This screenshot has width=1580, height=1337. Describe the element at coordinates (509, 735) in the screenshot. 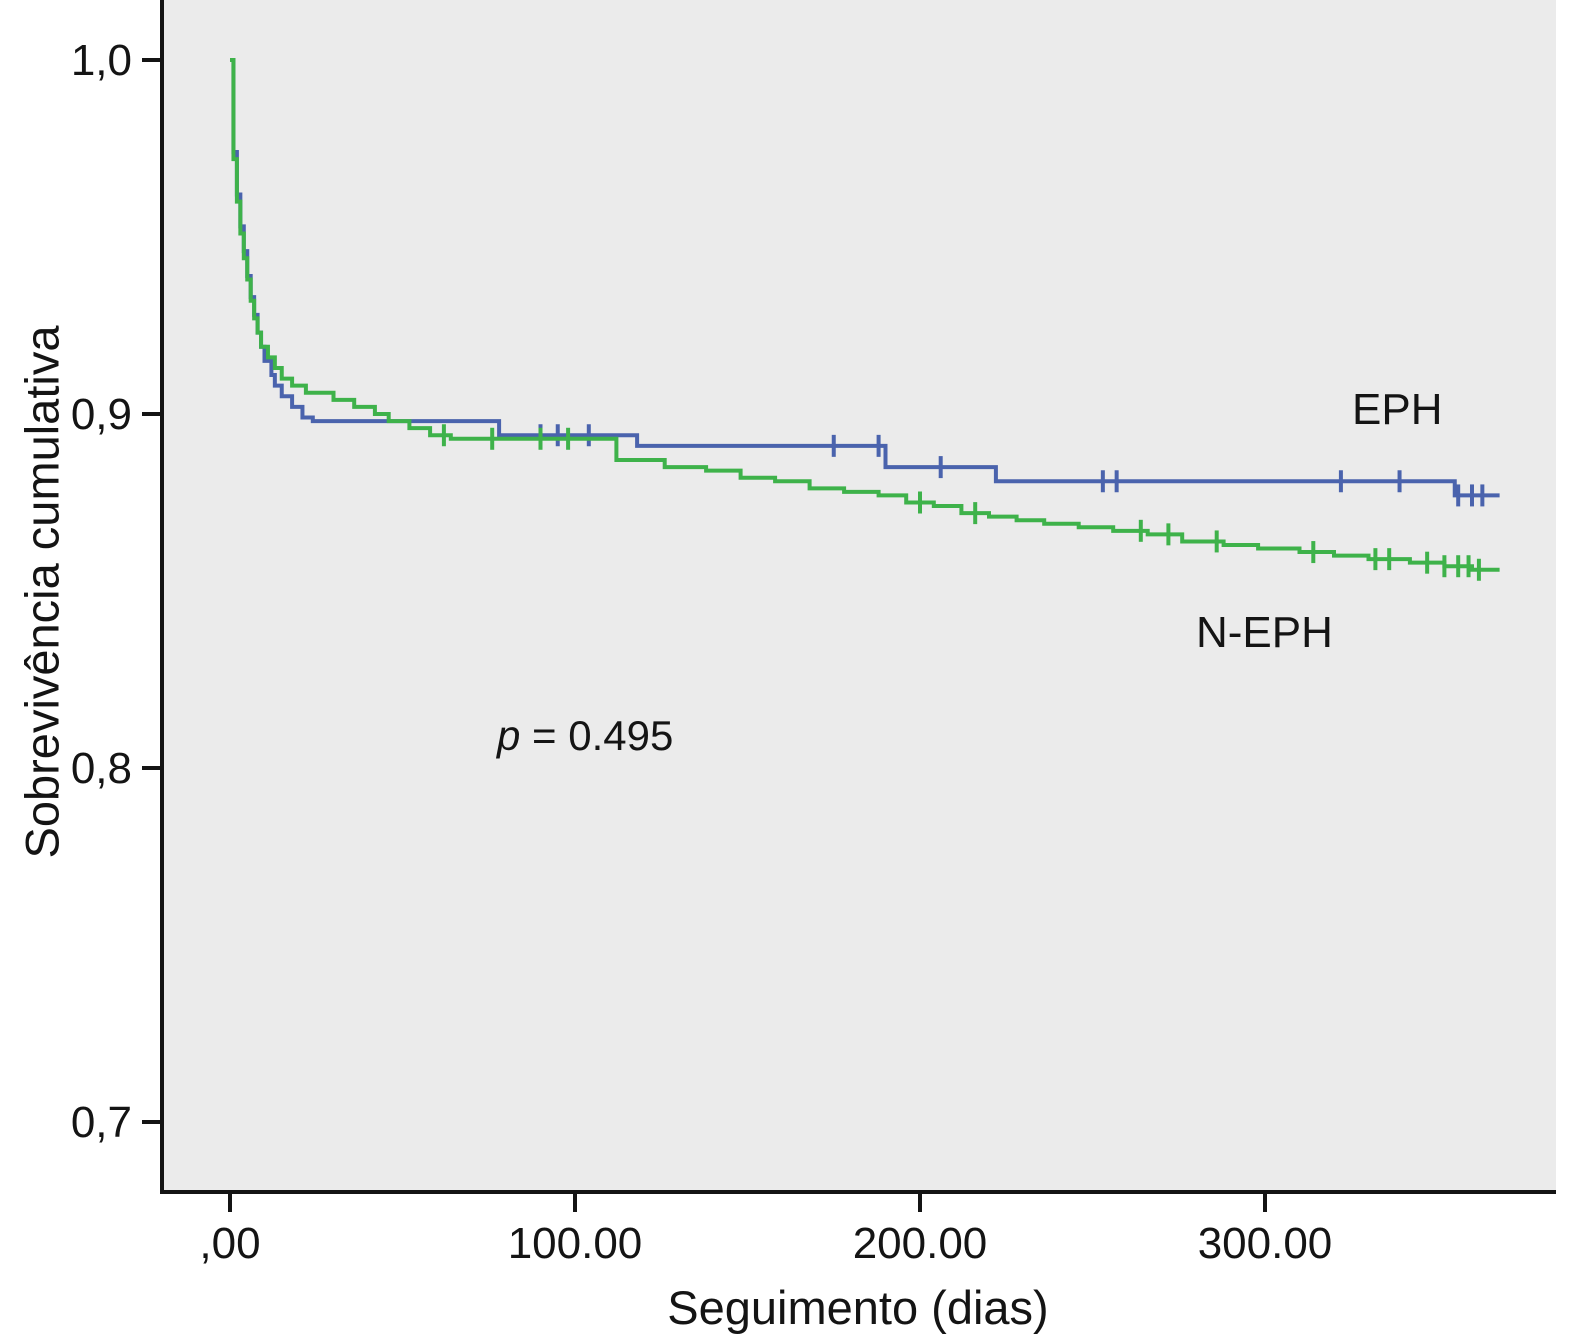

I see `p-value-variable: p` at that location.